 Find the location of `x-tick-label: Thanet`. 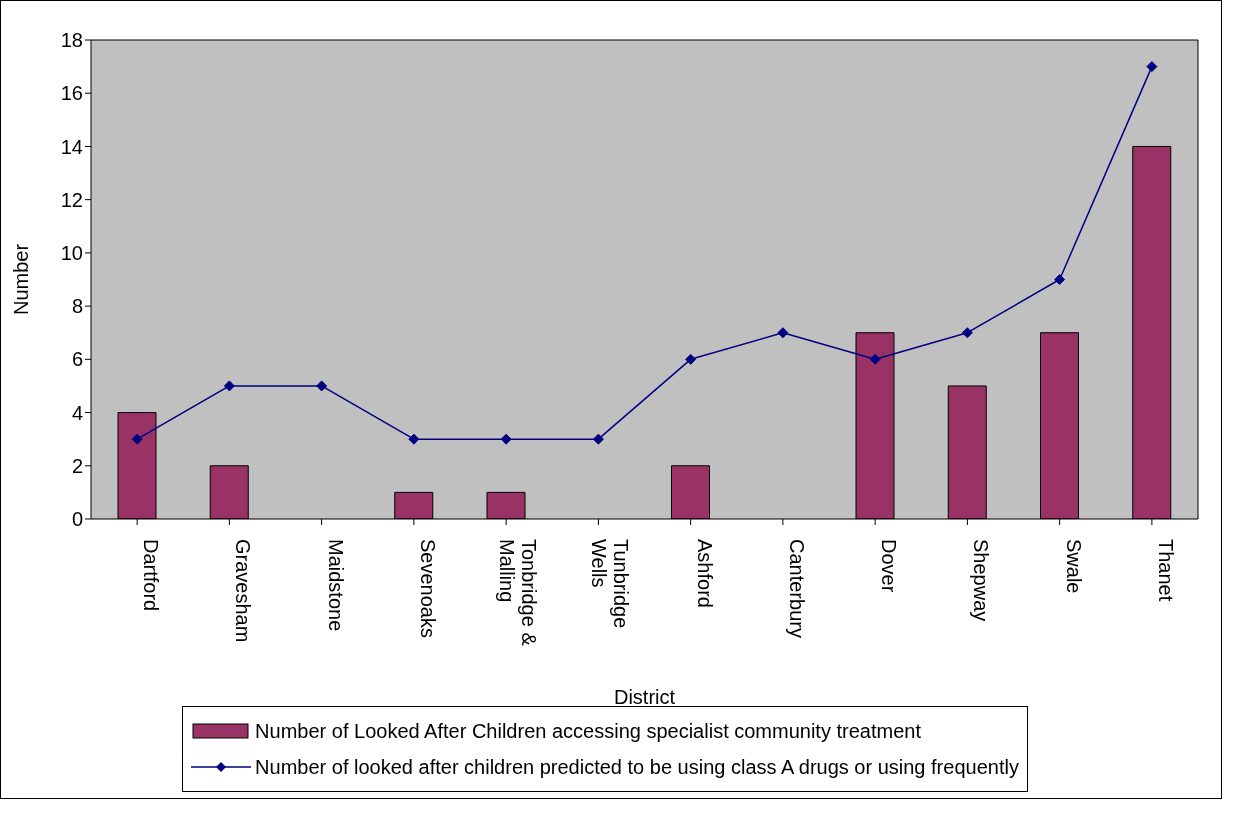

x-tick-label: Thanet is located at coordinates (1165, 570).